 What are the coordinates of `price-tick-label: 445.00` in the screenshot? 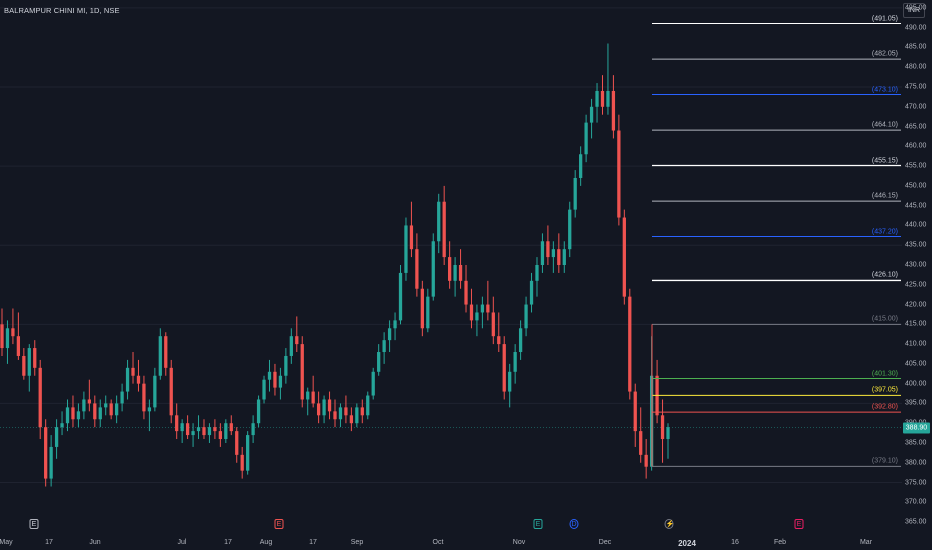 It's located at (916, 206).